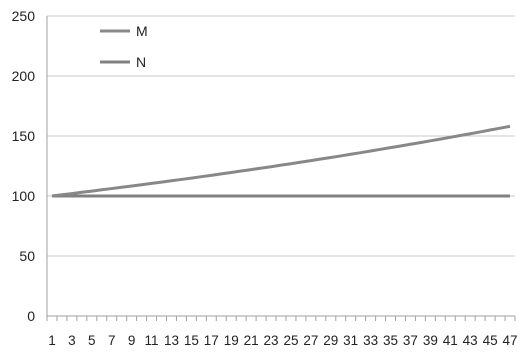  I want to click on y-tick-label-150: 150, so click(24, 136).